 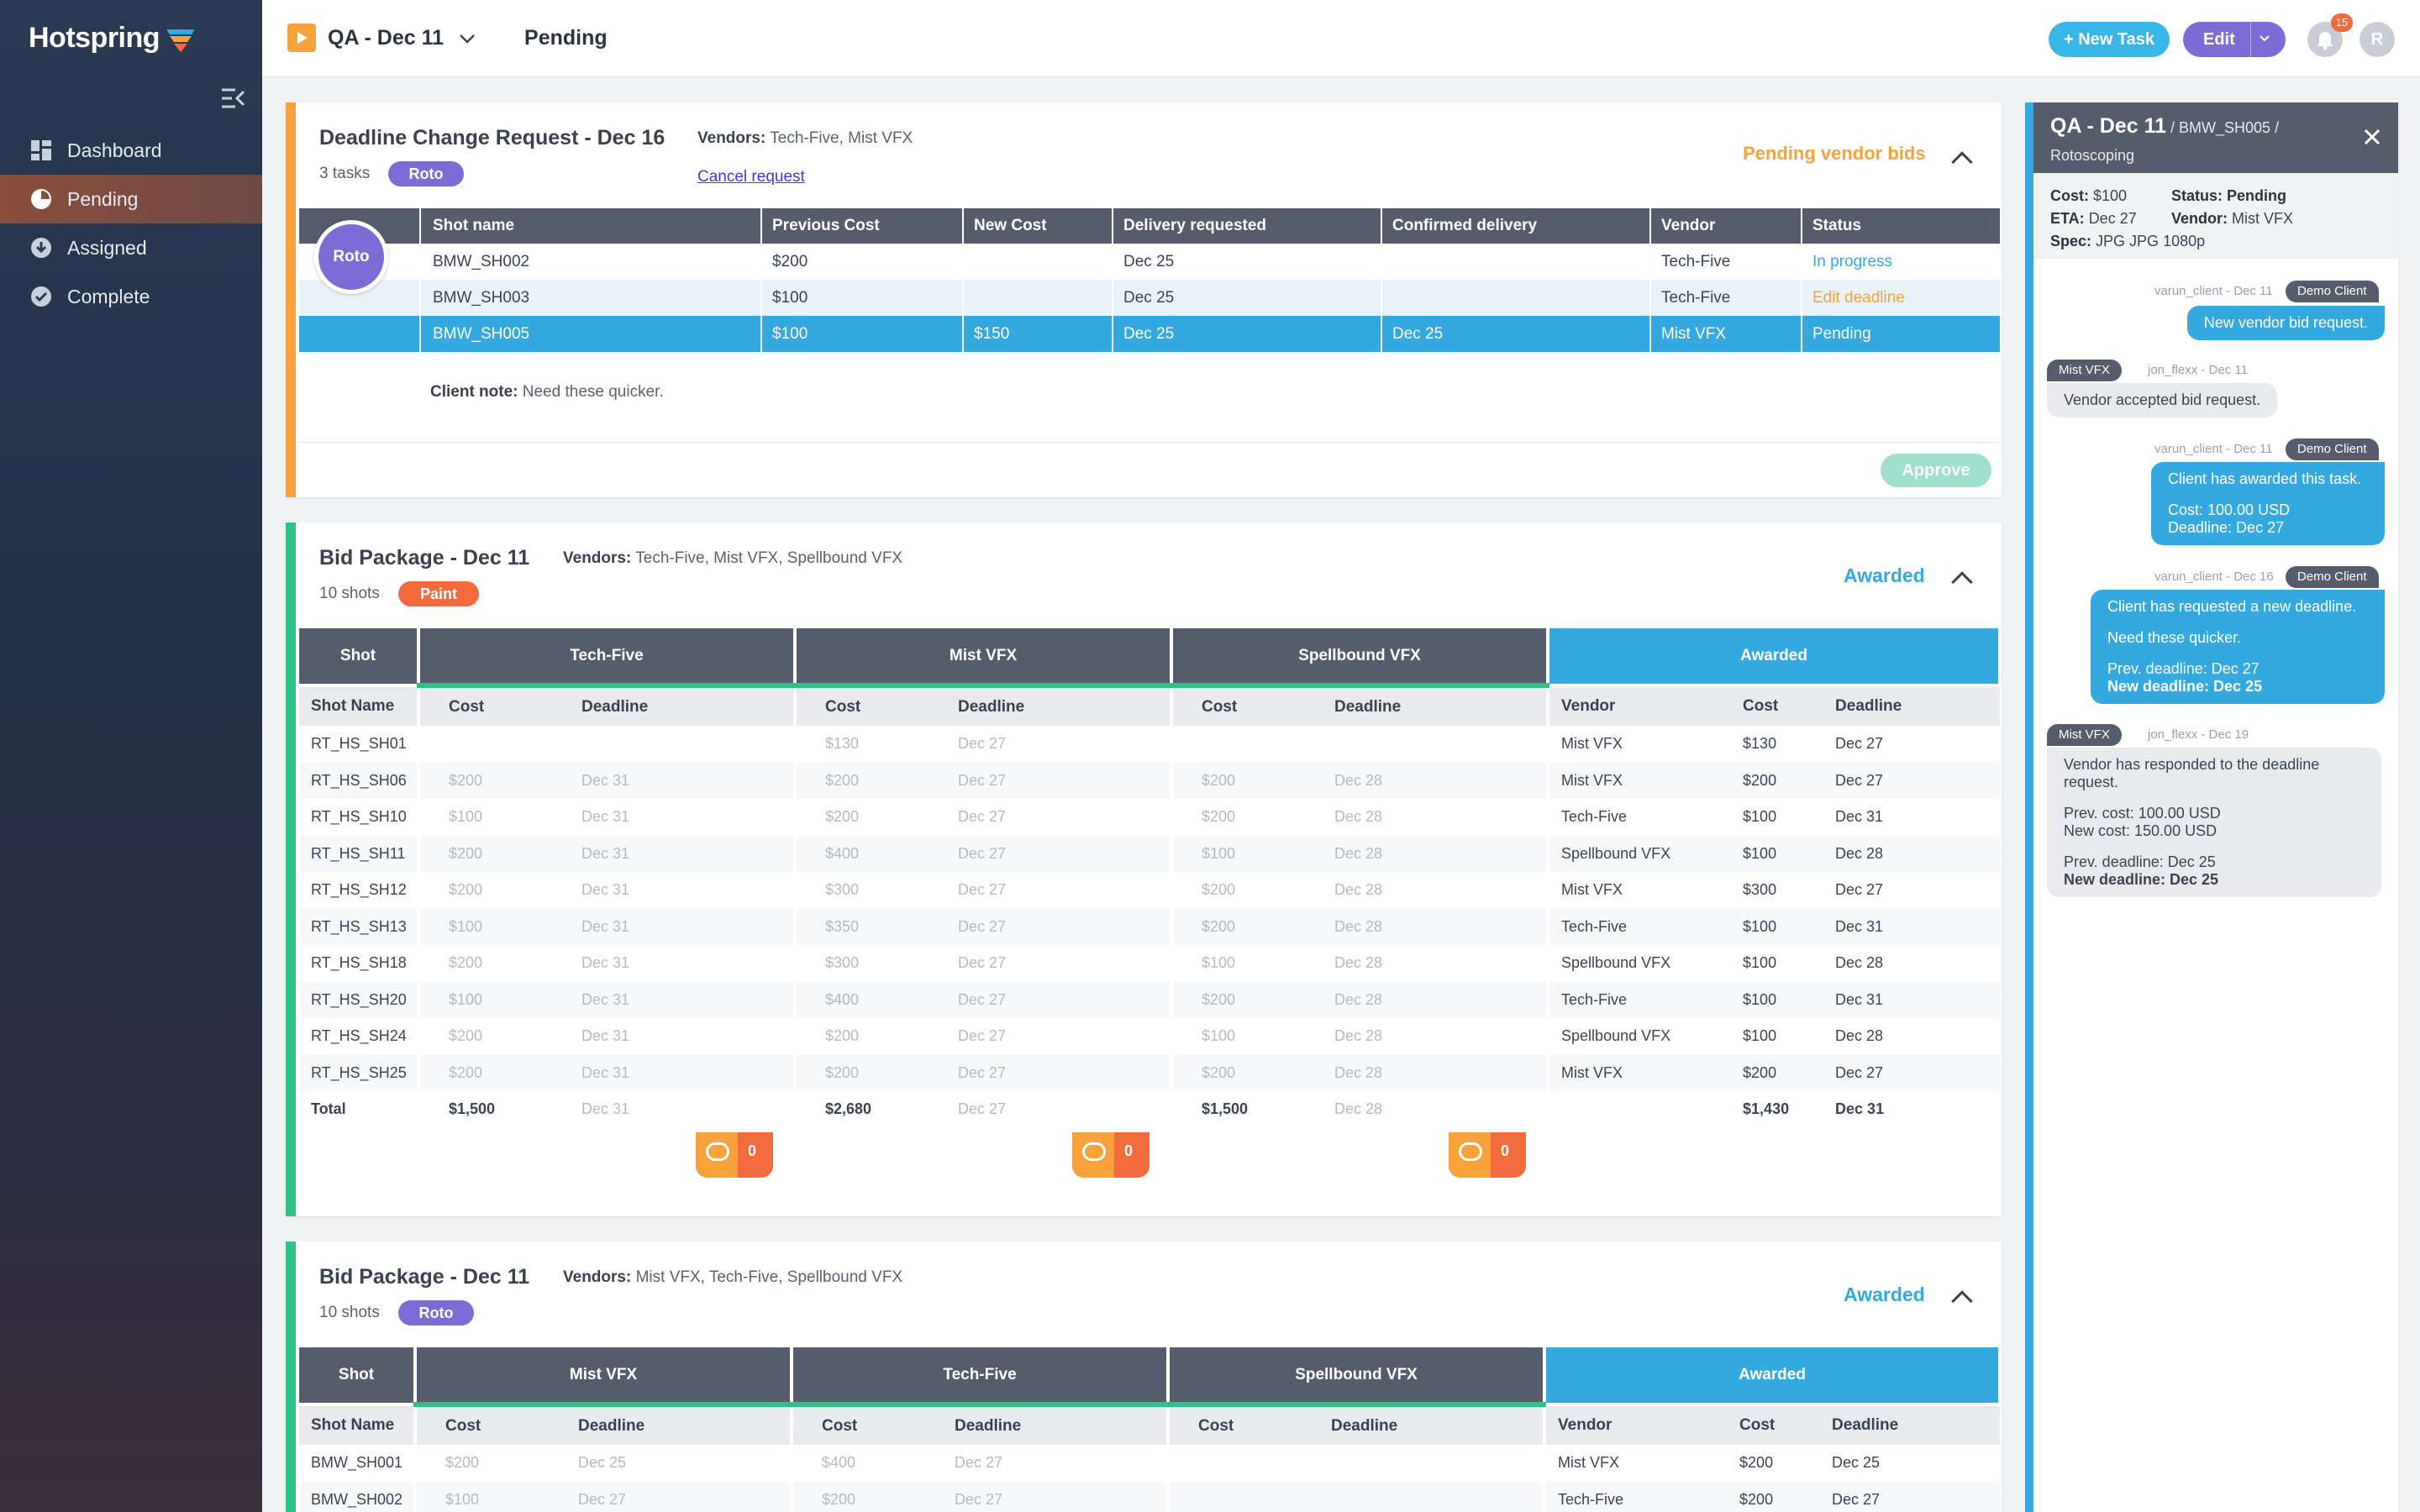 What do you see at coordinates (357, 1424) in the screenshot?
I see `sub-header: Shot Name` at bounding box center [357, 1424].